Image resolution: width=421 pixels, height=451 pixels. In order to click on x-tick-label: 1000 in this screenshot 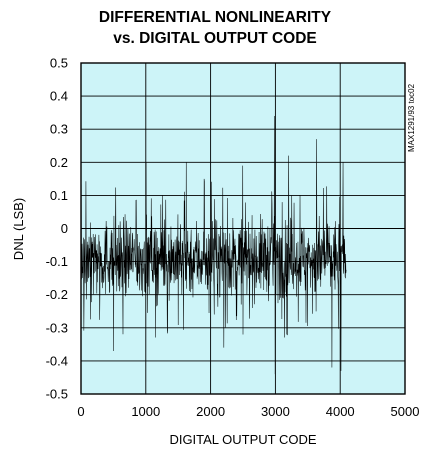, I will do `click(145, 411)`.